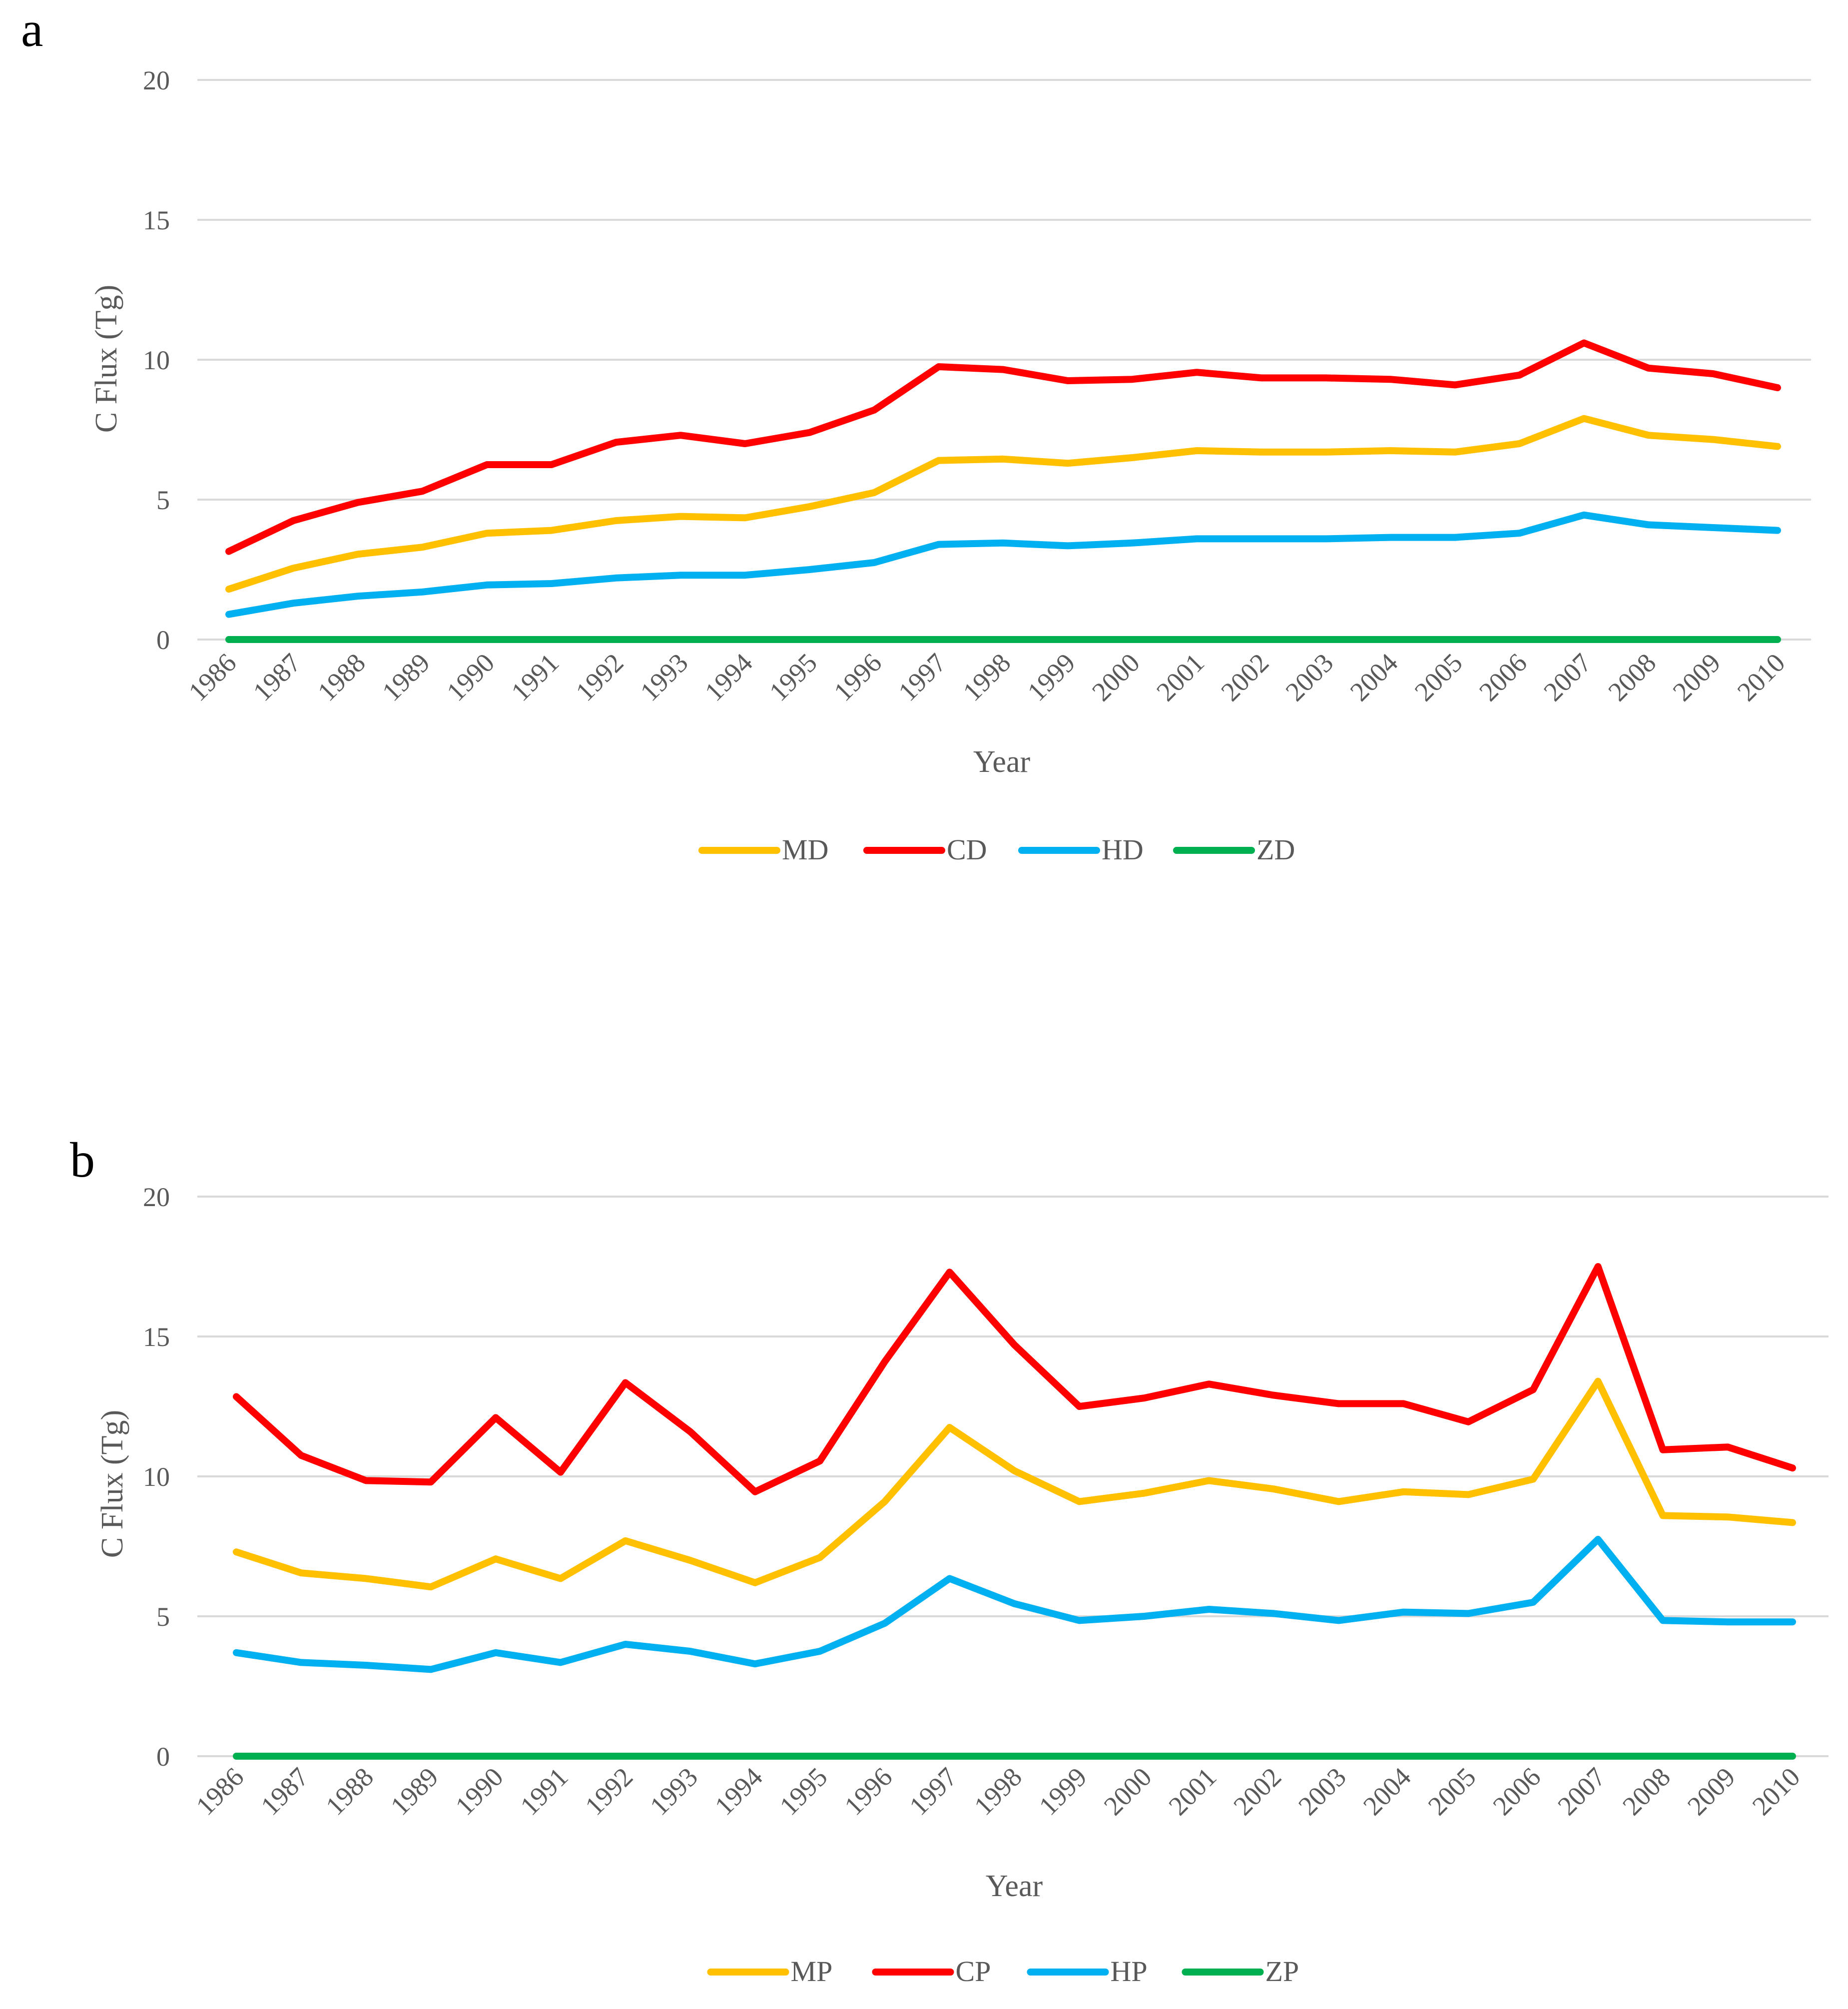 The height and width of the screenshot is (2009, 1848). I want to click on legend-item-md: MD, so click(763, 849).